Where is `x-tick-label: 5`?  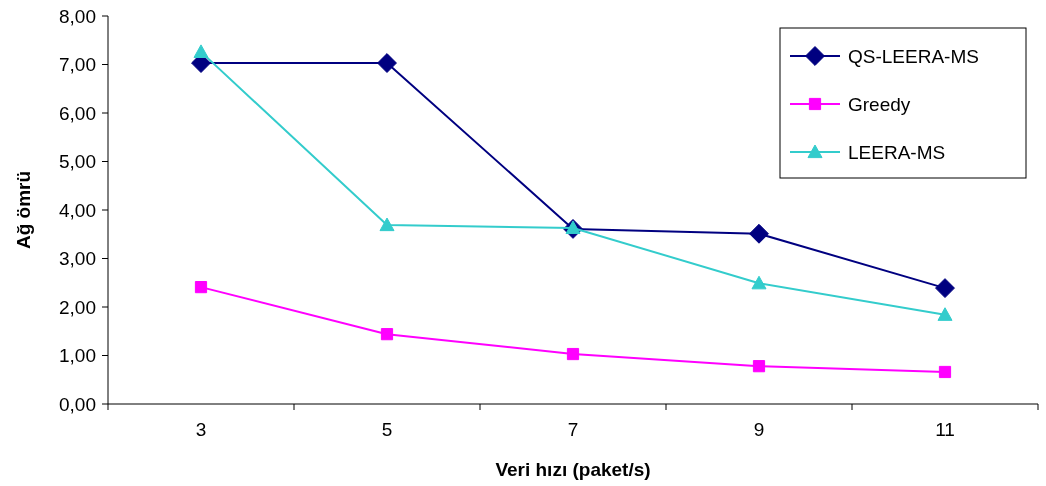 x-tick-label: 5 is located at coordinates (387, 429).